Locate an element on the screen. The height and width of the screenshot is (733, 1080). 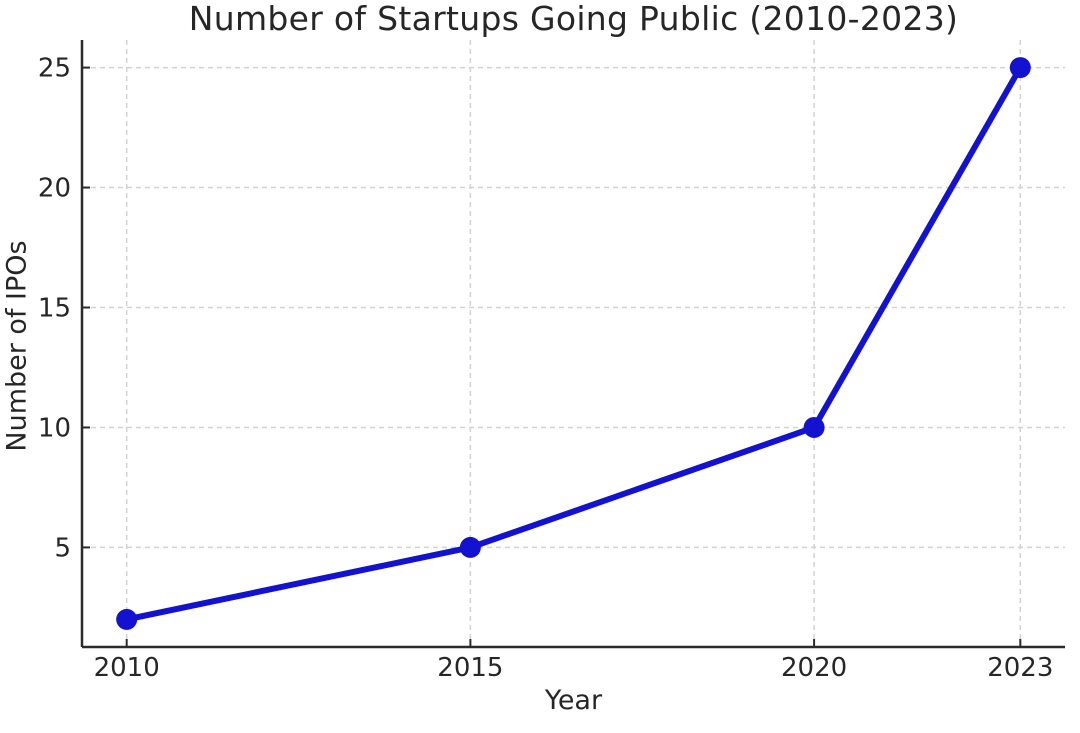
y-tick-label: 20 is located at coordinates (54, 189).